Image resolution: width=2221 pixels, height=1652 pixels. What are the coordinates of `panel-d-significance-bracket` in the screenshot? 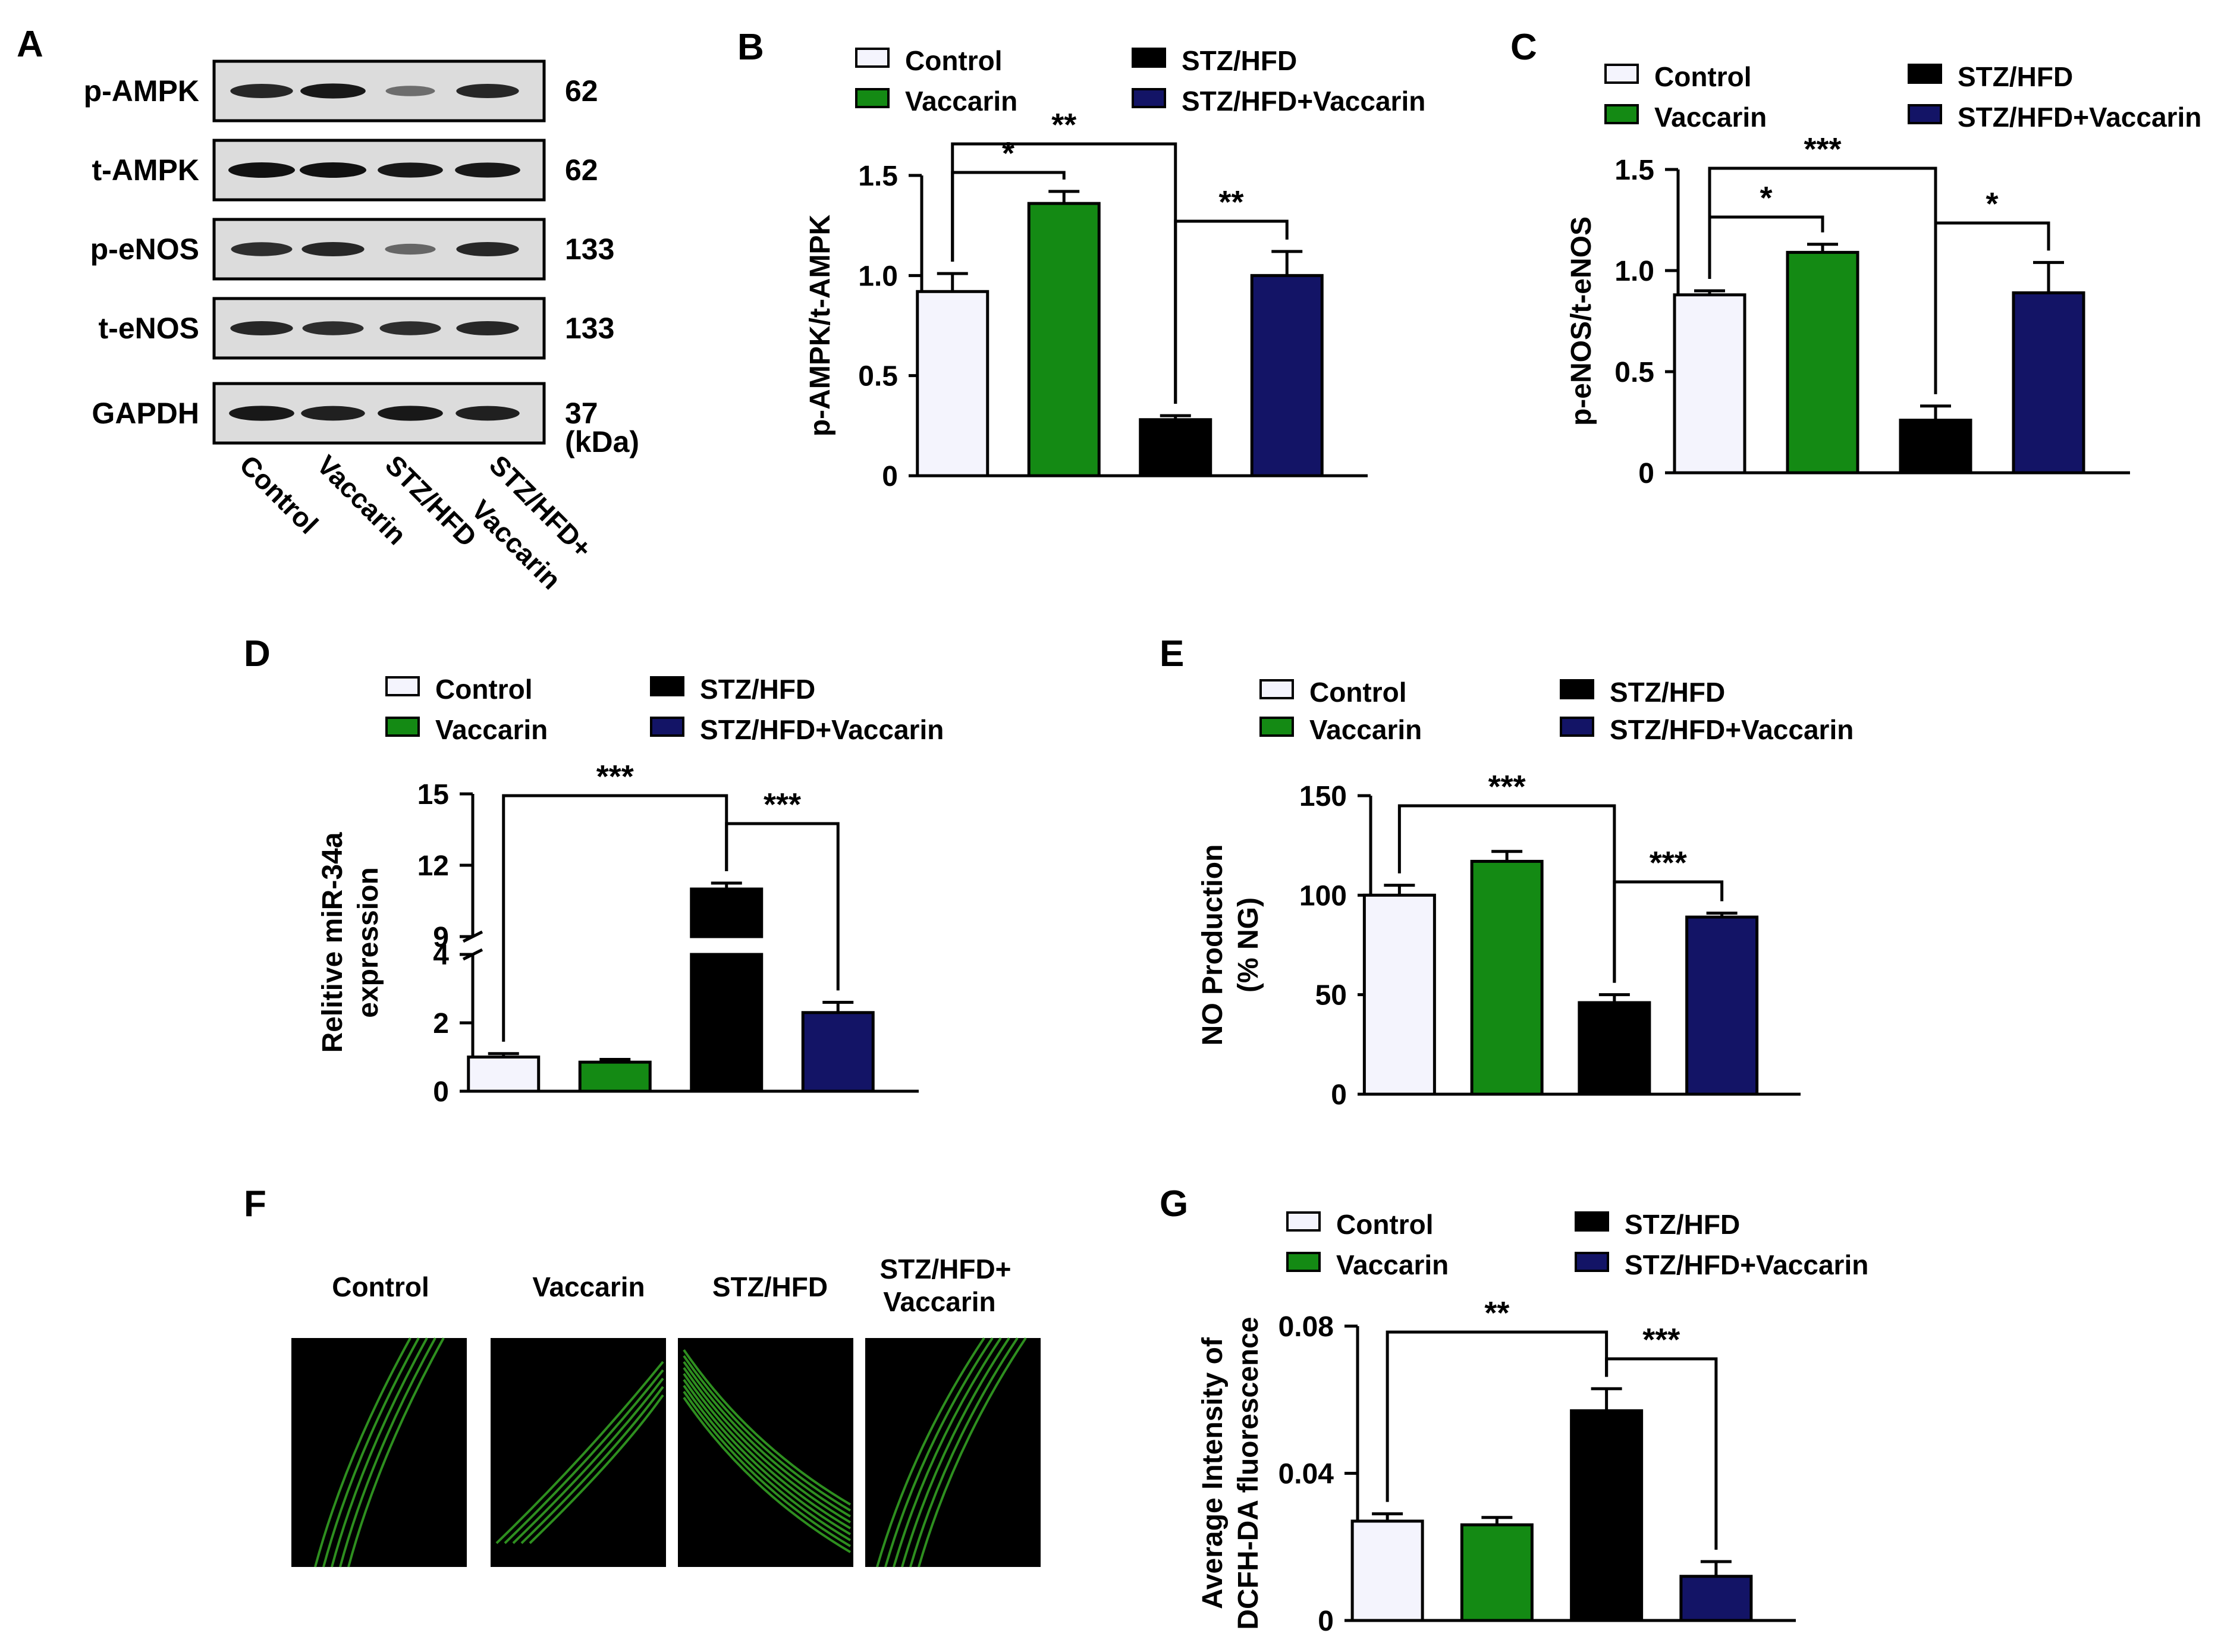 It's located at (782, 906).